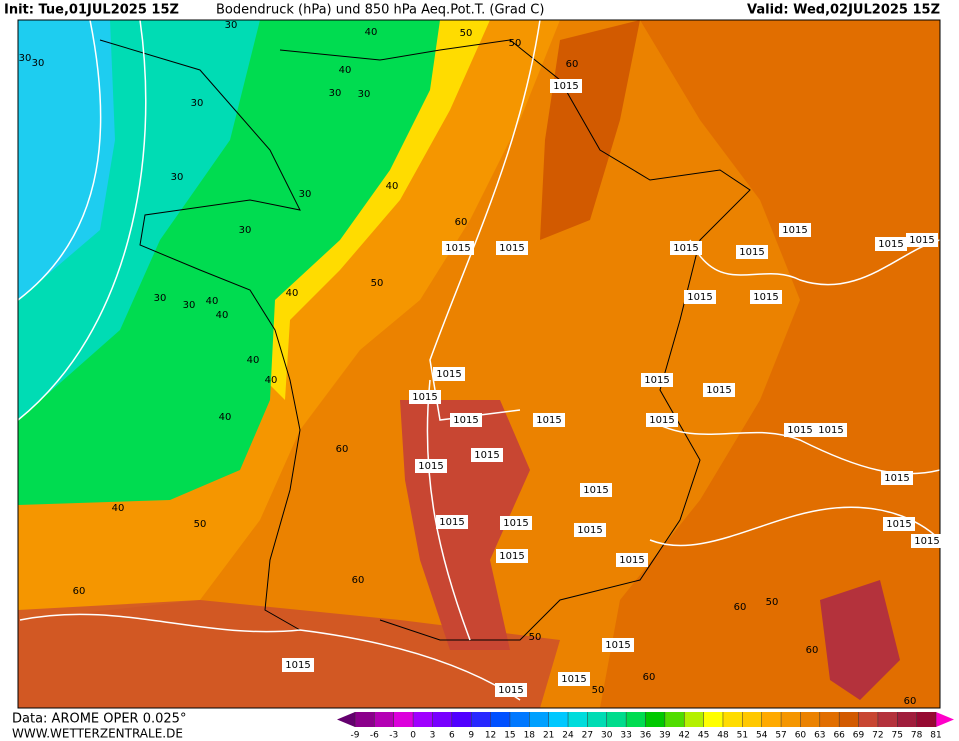 The height and width of the screenshot is (741, 959). I want to click on colorbar-tick-label: 33, so click(625, 736).